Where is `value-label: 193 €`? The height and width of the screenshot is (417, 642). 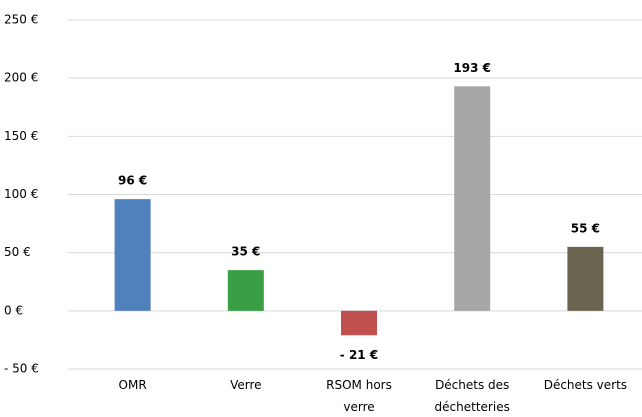 value-label: 193 € is located at coordinates (472, 68).